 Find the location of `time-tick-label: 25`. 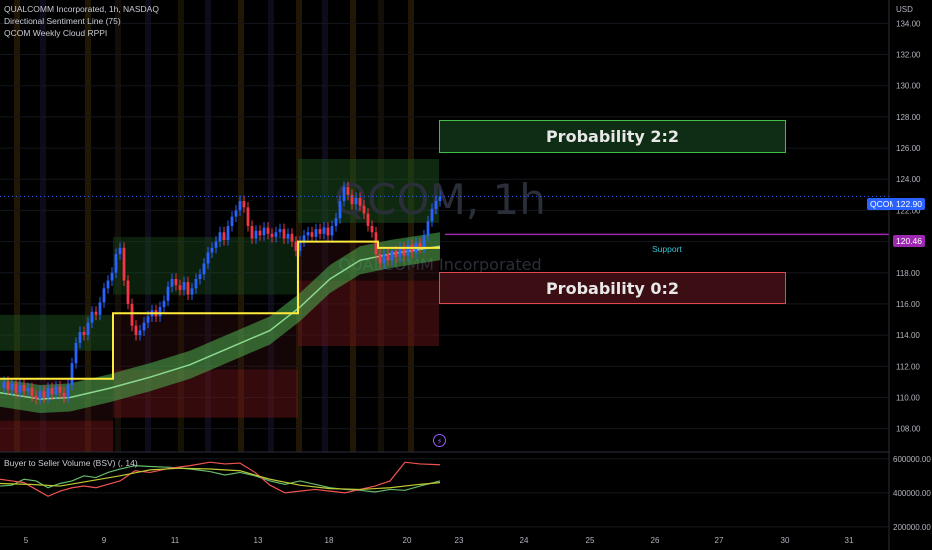

time-tick-label: 25 is located at coordinates (590, 540).